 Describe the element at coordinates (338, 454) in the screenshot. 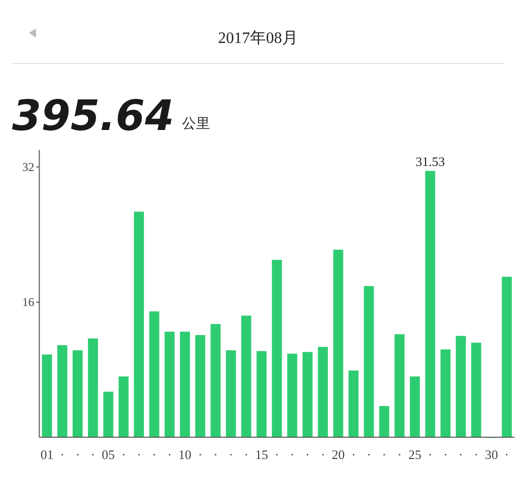

I see `x-tick-label: 20` at that location.